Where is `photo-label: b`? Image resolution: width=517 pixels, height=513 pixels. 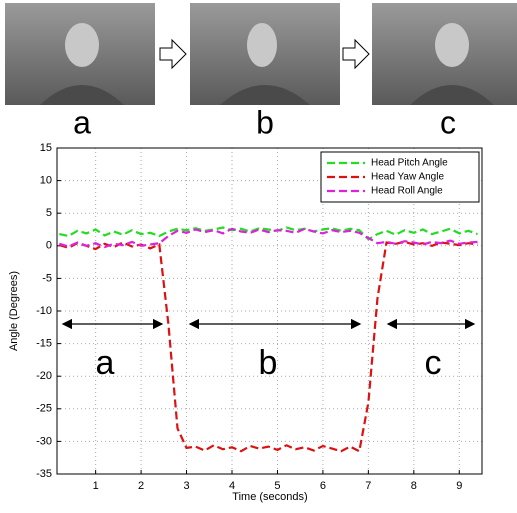
photo-label: b is located at coordinates (265, 122).